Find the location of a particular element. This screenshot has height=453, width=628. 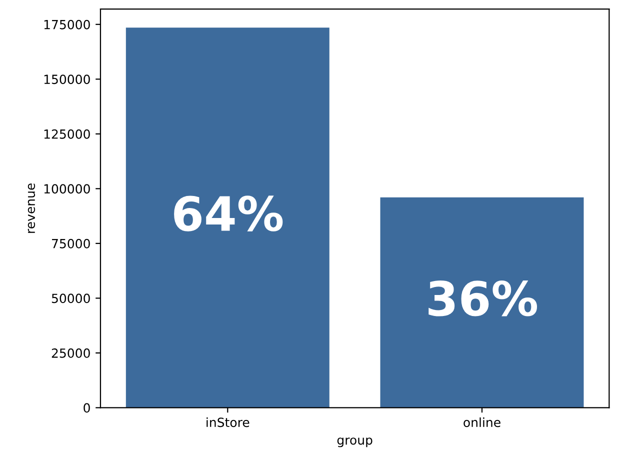

y-tick-label: 75000 is located at coordinates (71, 243).